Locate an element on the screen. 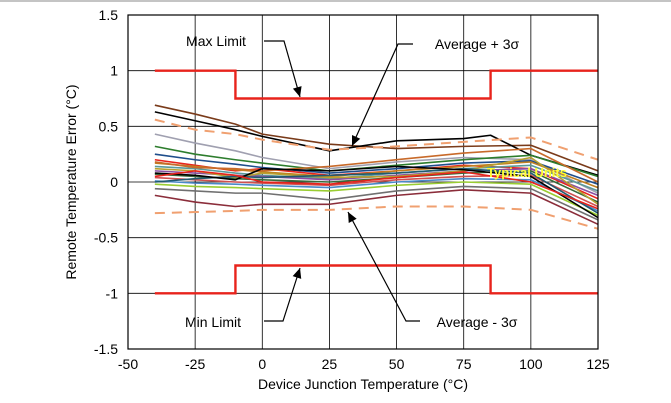  min-limit-arrow is located at coordinates (282, 294).